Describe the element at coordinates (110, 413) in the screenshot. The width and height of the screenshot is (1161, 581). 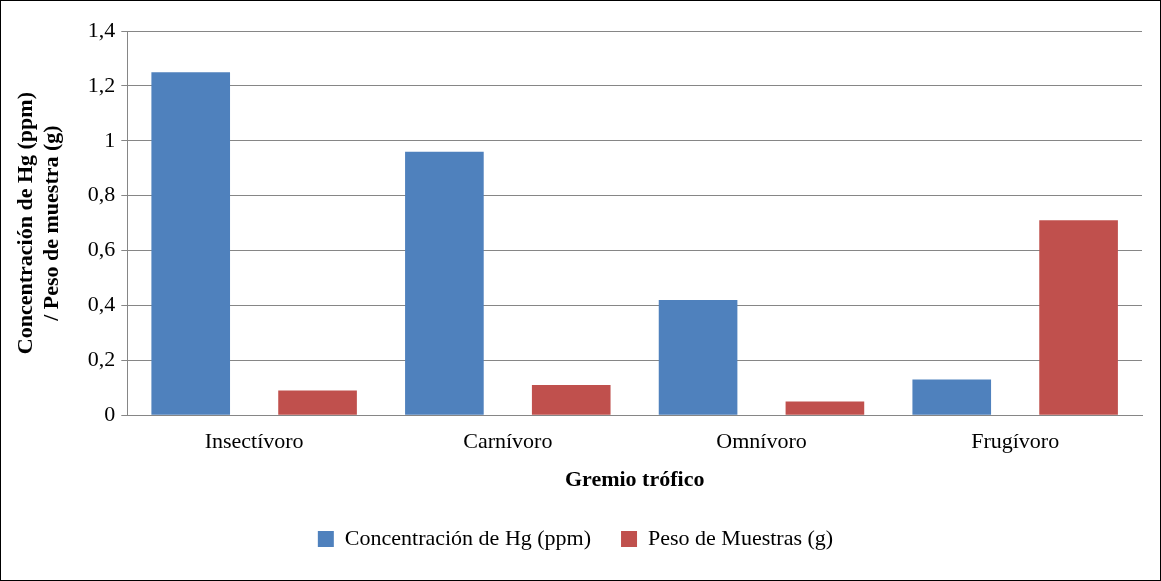
I see `y-tick-label: 0` at that location.